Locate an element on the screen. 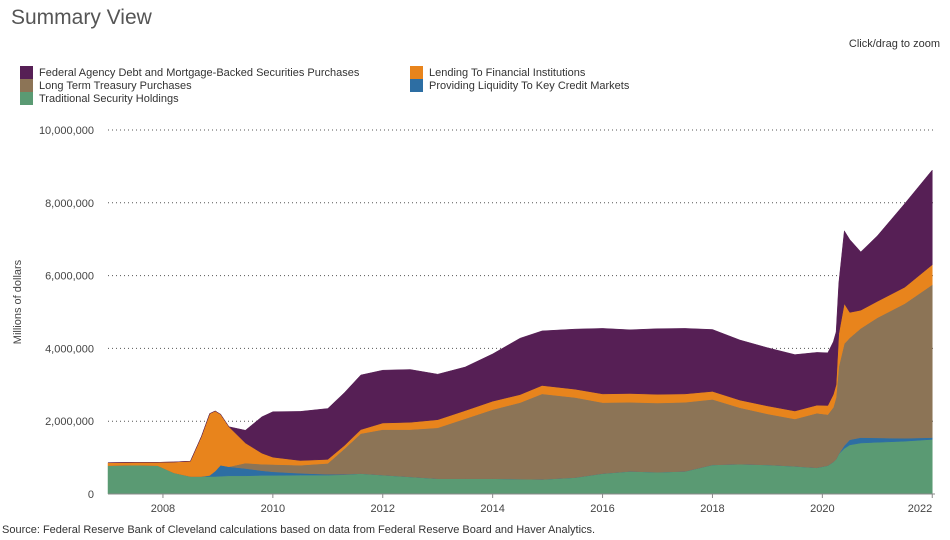 The image size is (950, 540). x-axis-ticks: 2008 2010 2012 2014 2016 2018 2020 2022 is located at coordinates (542, 504).